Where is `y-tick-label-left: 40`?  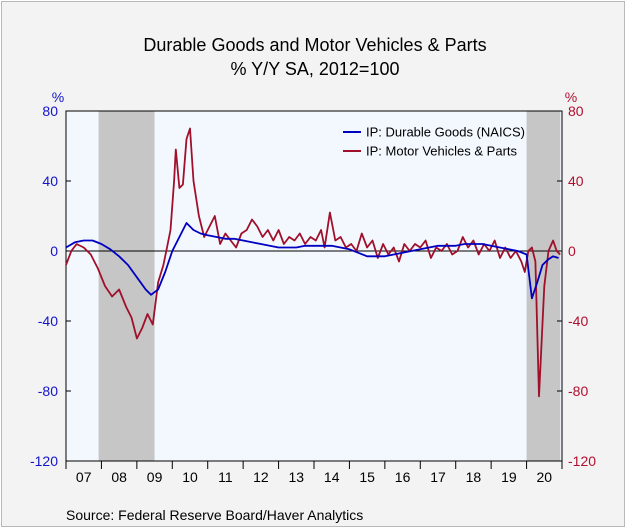 y-tick-label-left: 40 is located at coordinates (50, 181).